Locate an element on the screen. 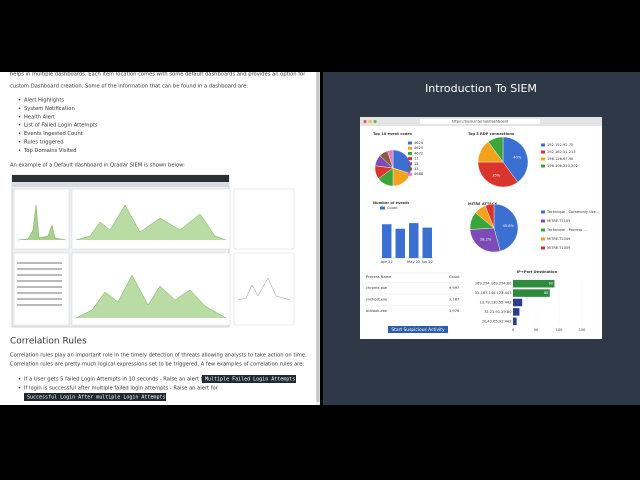 This screenshot has height=480, width=640. slice-label: 35% is located at coordinates (496, 175).